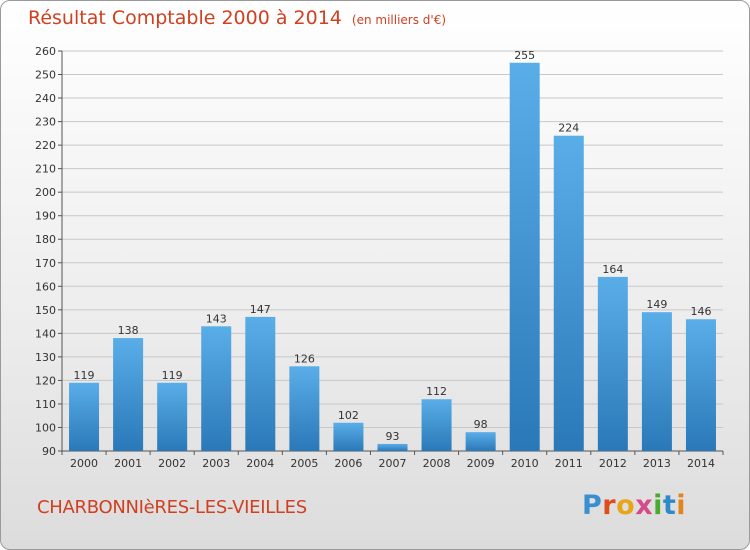 This screenshot has height=550, width=750. I want to click on data-label: 255, so click(524, 55).